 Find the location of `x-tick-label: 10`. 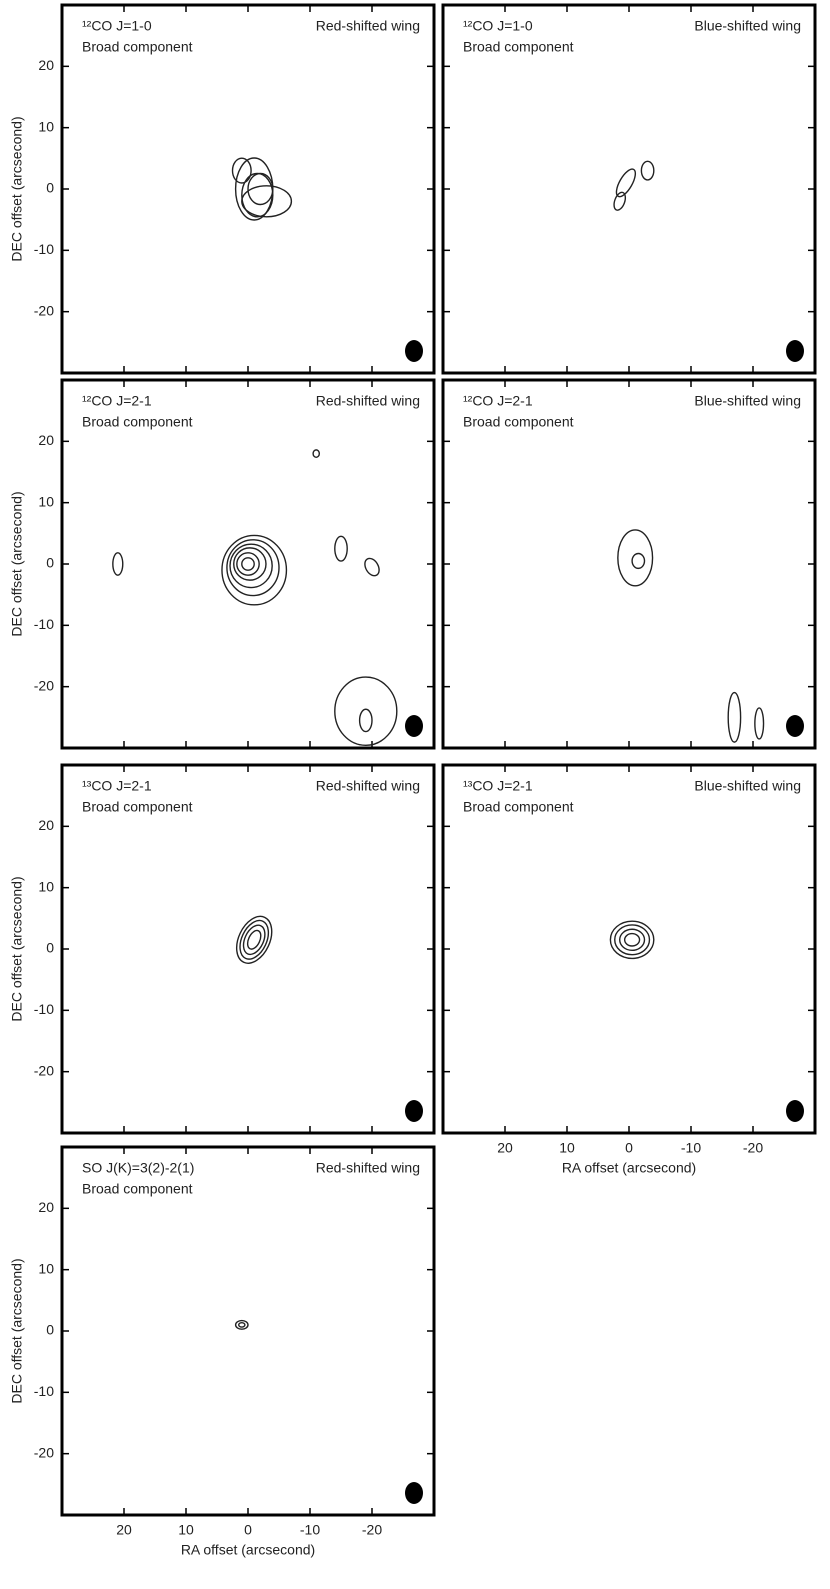

x-tick-label: 10 is located at coordinates (567, 1148).